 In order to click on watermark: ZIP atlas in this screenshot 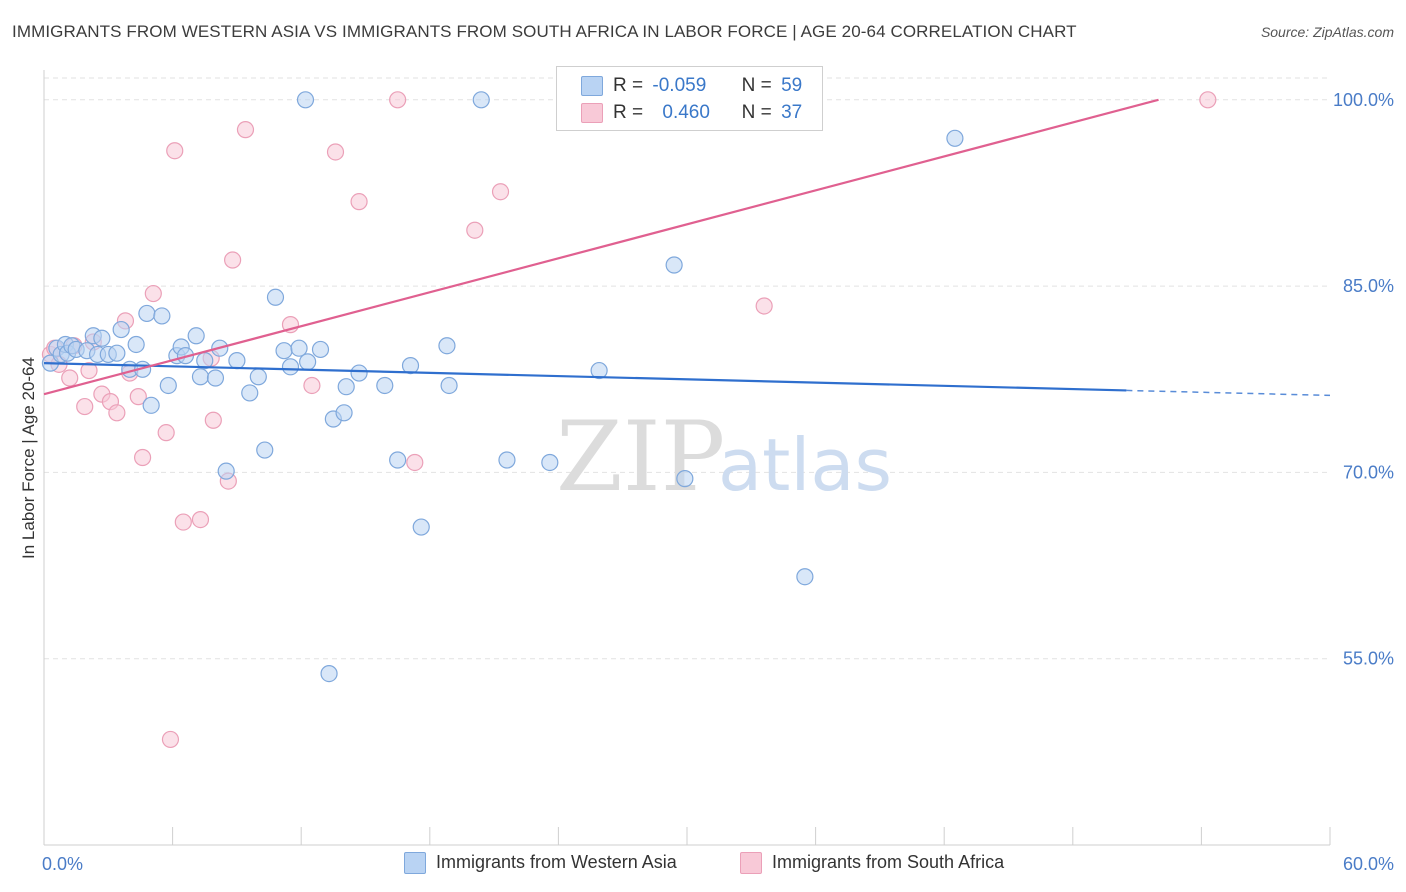, I will do `click(724, 457)`.